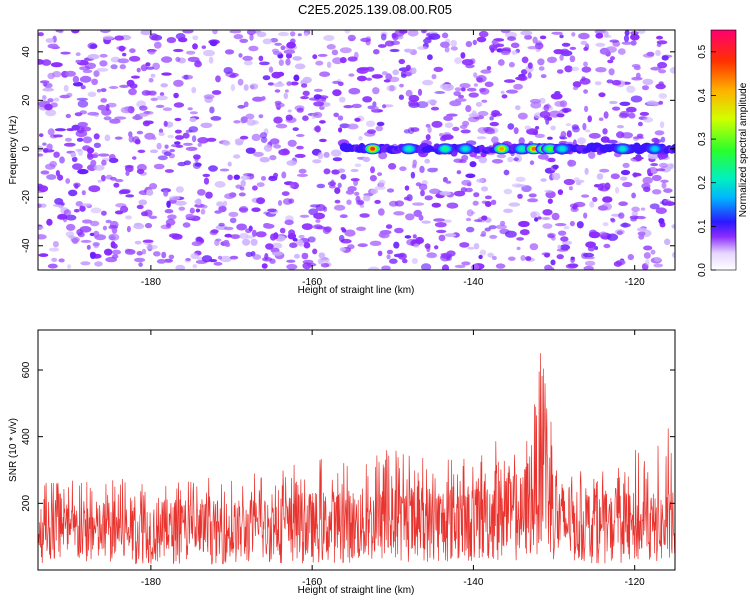 The image size is (750, 600). Describe the element at coordinates (507, 148) in the screenshot. I see `signal-band` at that location.